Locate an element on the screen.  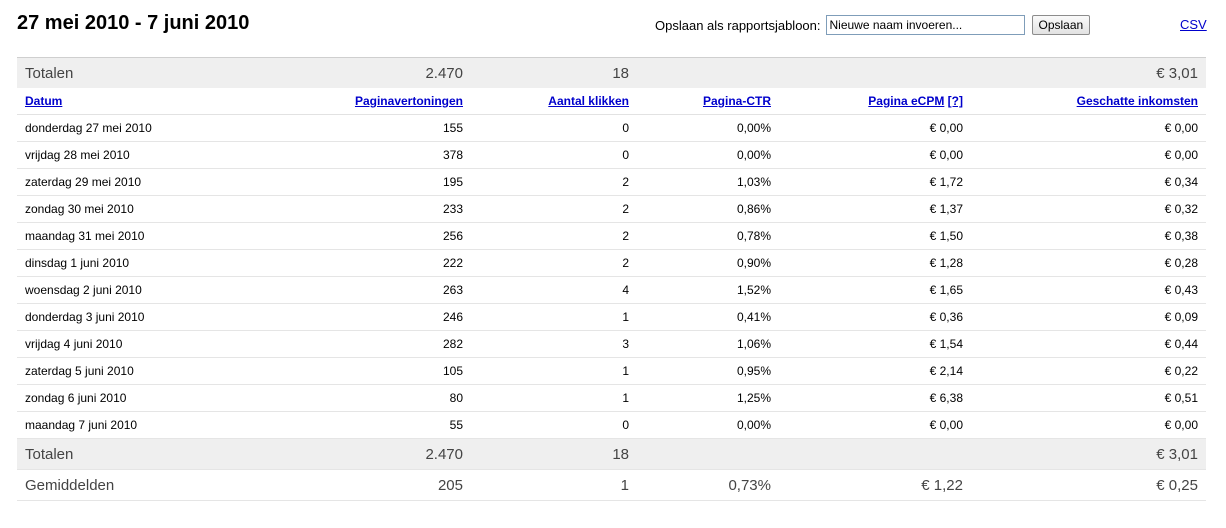
cell-ecpm: € 6,38 is located at coordinates (875, 398).